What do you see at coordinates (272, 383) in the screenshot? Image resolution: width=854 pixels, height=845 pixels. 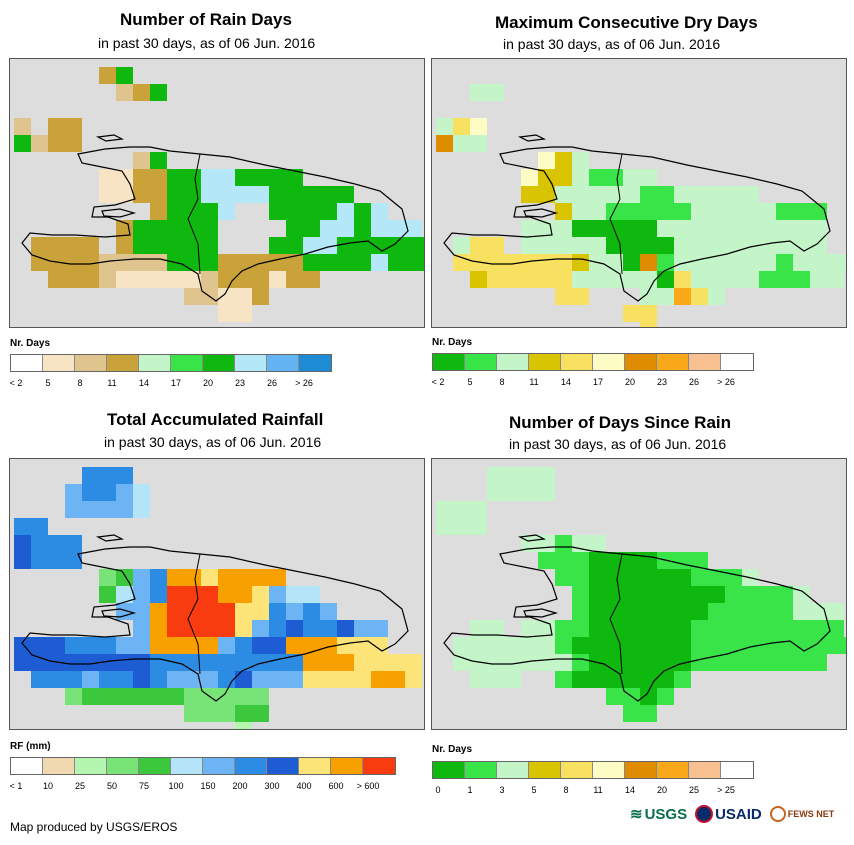 I see `legend-tick-label: 26` at bounding box center [272, 383].